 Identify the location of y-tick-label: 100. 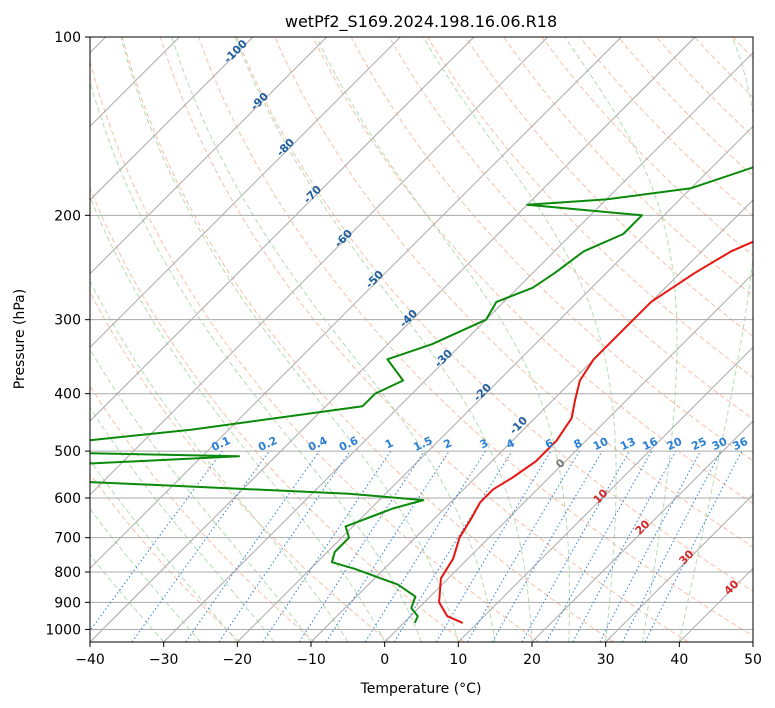
(67, 38).